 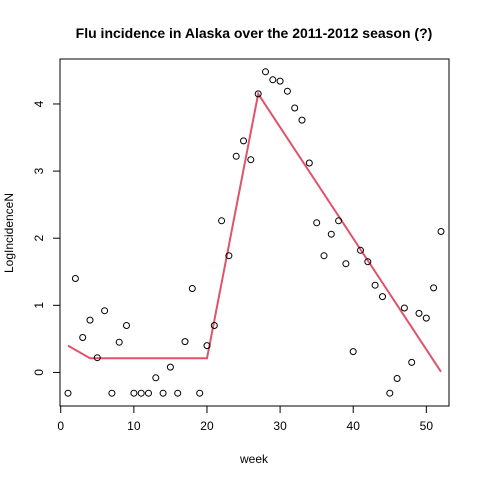 I want to click on x-tick-label: 40, so click(x=354, y=426).